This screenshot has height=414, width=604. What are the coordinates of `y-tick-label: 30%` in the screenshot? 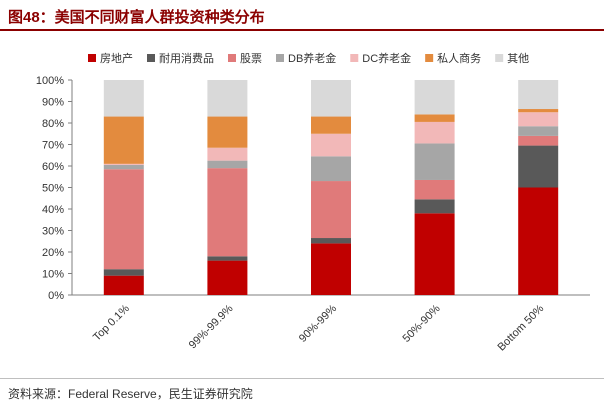 It's located at (53, 232).